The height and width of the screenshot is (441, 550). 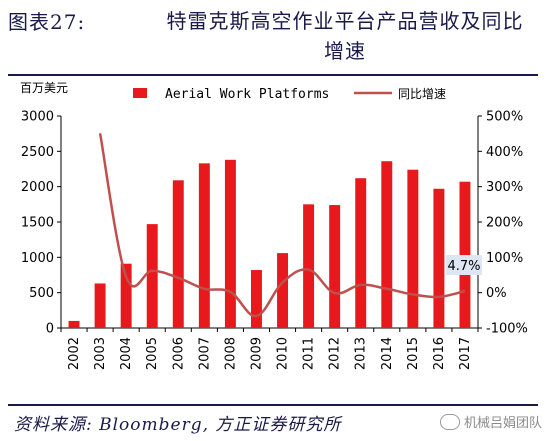 What do you see at coordinates (283, 353) in the screenshot?
I see `x-tick-label: 2010` at bounding box center [283, 353].